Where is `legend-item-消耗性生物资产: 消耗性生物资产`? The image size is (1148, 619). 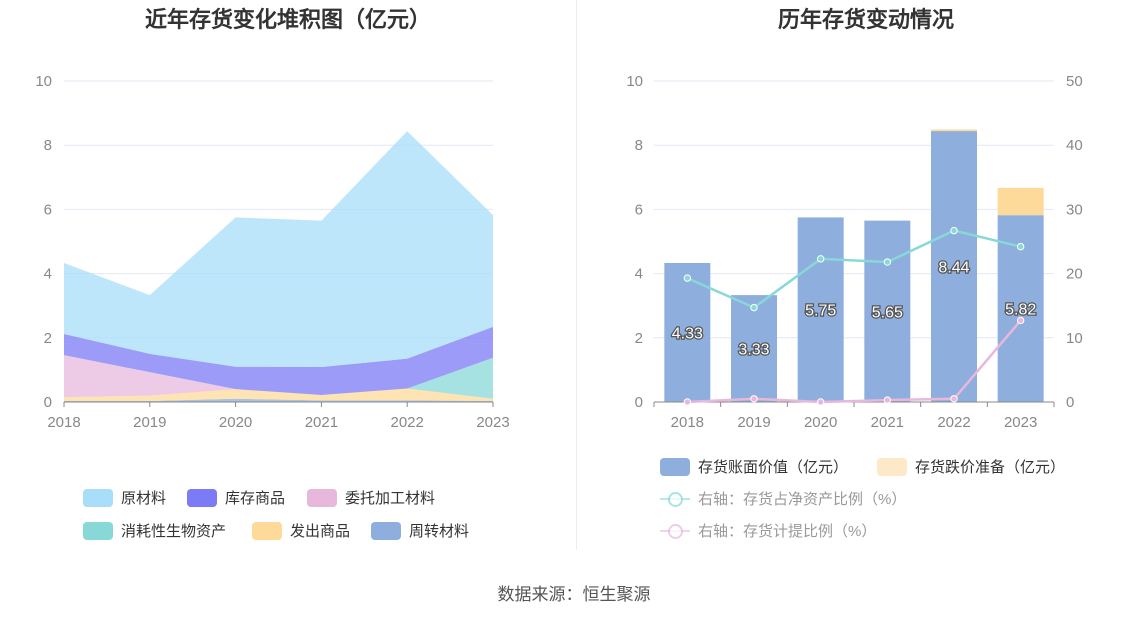
legend-item-消耗性生物资产: 消耗性生物资产 is located at coordinates (154, 530).